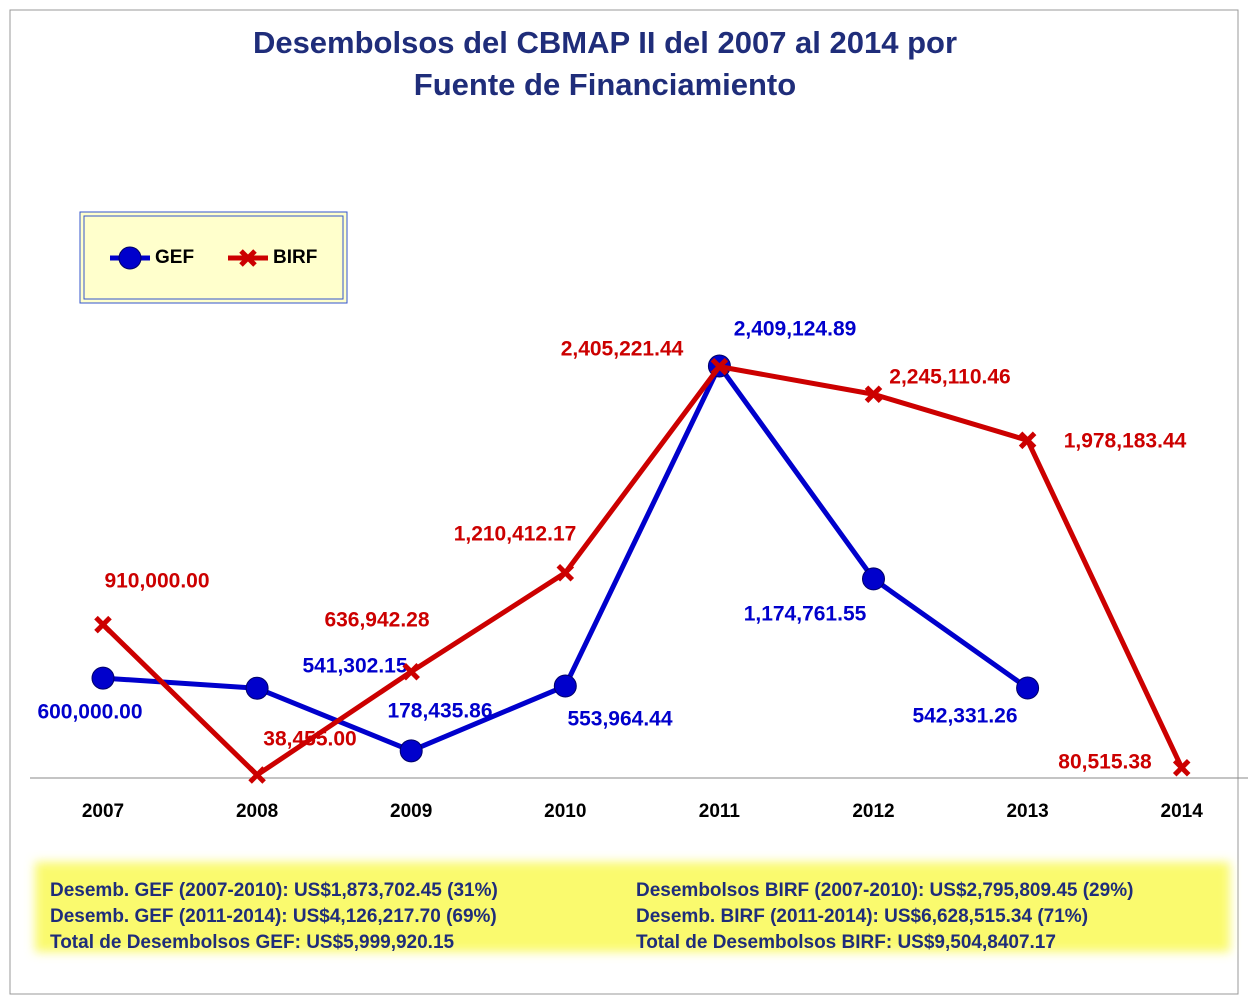  What do you see at coordinates (411, 811) in the screenshot?
I see `x-tick-label: 2009` at bounding box center [411, 811].